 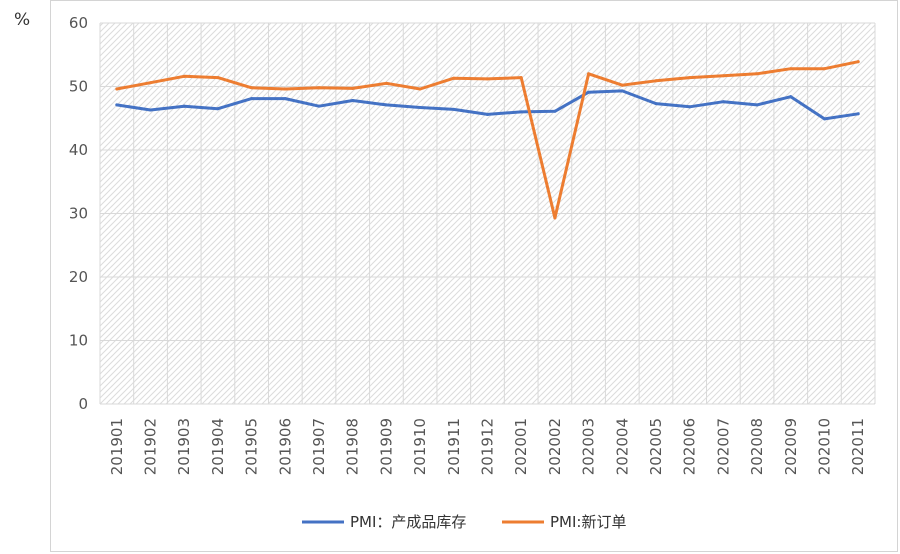 I want to click on x-tick-label: 201902, so click(x=151, y=446).